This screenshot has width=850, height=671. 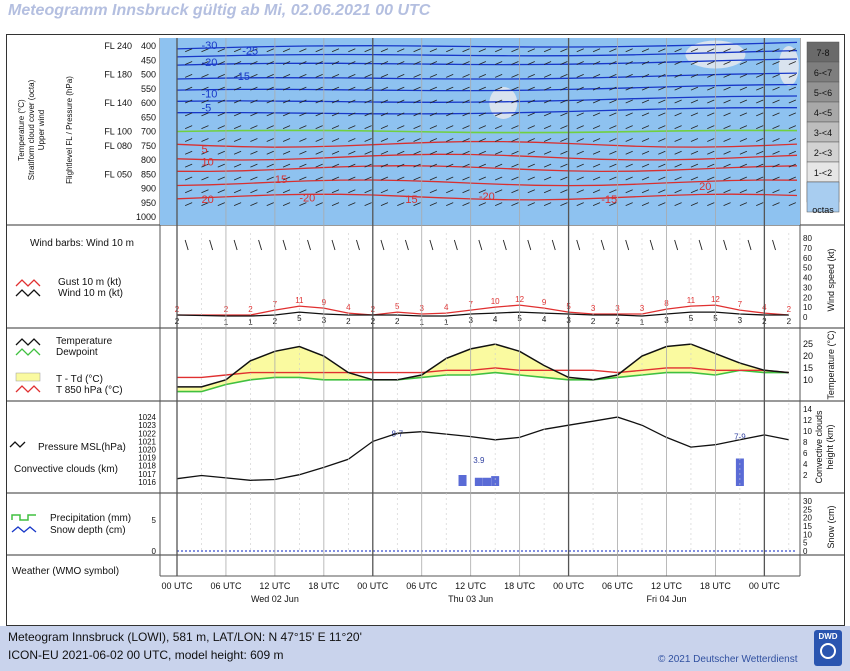 What do you see at coordinates (705, 187) in the screenshot?
I see `isotherm-label: 20` at bounding box center [705, 187].